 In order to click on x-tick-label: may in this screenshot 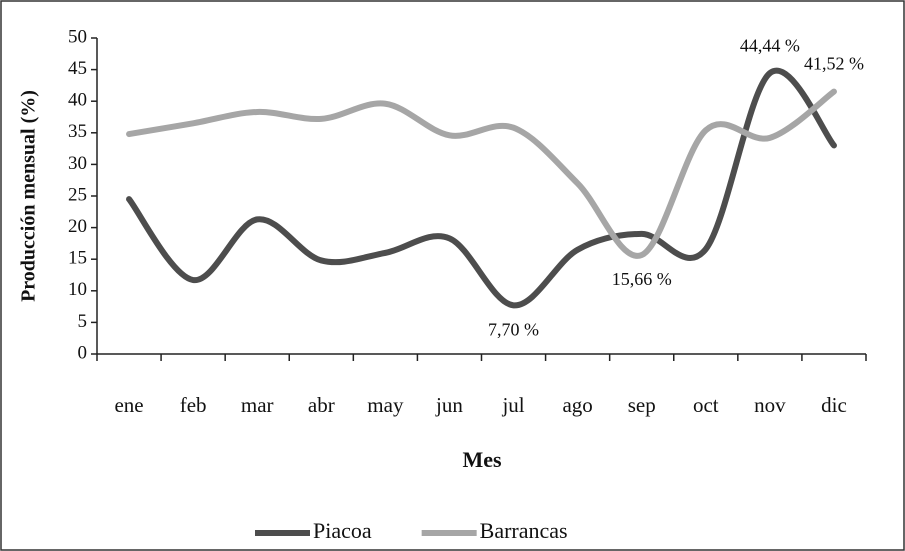, I will do `click(385, 405)`.